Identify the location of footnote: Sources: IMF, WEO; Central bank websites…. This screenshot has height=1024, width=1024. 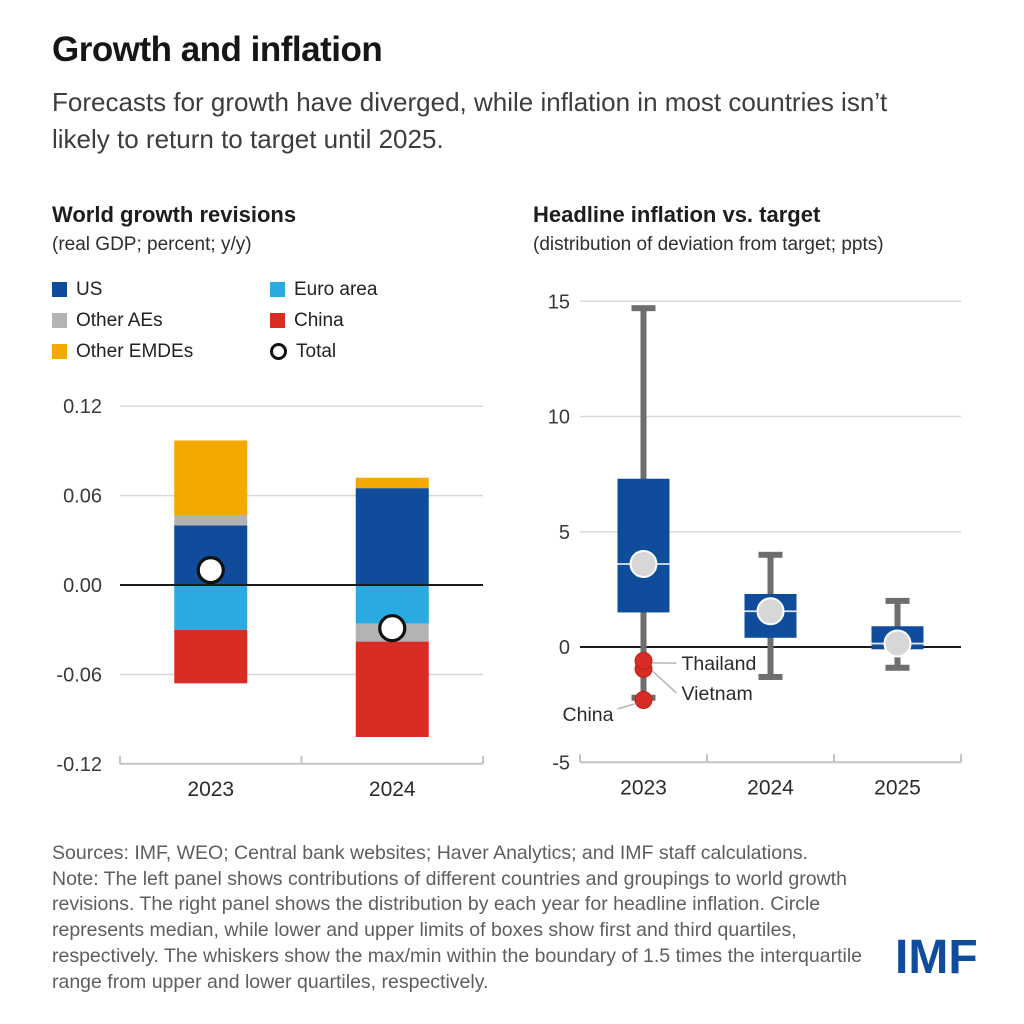
(458, 918).